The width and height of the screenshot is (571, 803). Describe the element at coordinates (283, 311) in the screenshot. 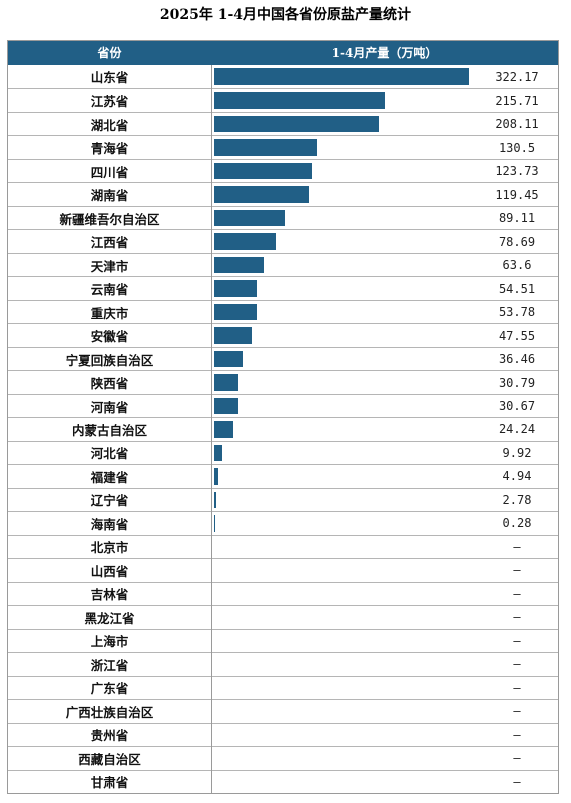

I see `table-row: 重庆市 53.78` at that location.